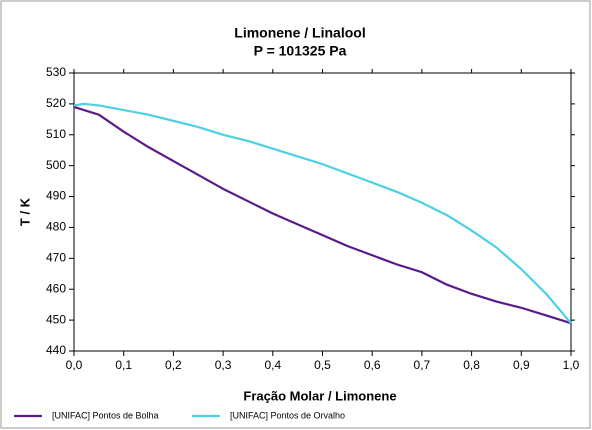 The width and height of the screenshot is (592, 430). What do you see at coordinates (105, 415) in the screenshot?
I see `legend-label: [UNIFAC] Pontos de Bolha` at bounding box center [105, 415].